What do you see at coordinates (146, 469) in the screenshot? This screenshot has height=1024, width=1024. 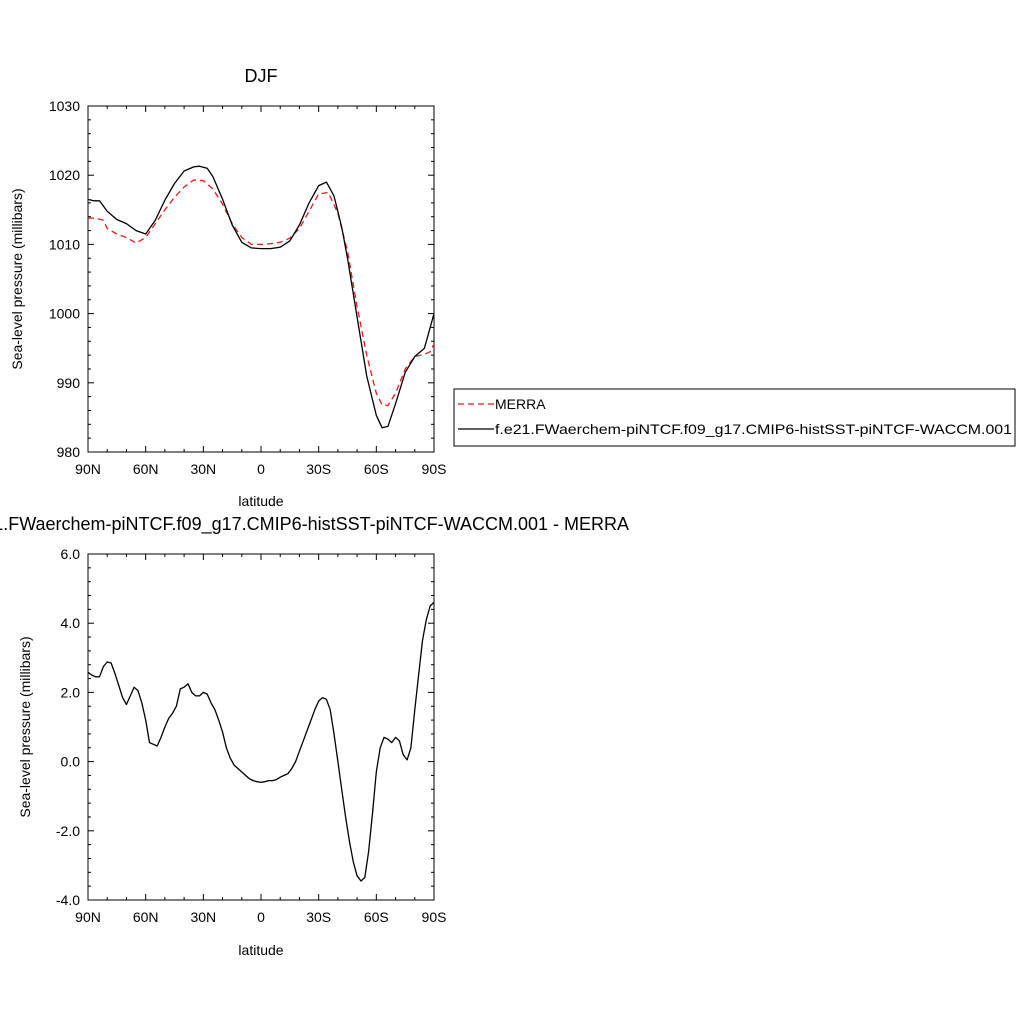 I see `chart-top-x-tick-label: 60N` at bounding box center [146, 469].